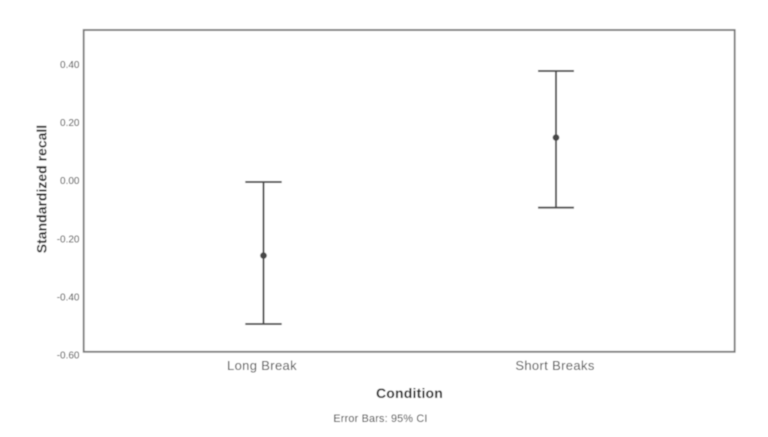 The width and height of the screenshot is (768, 437). What do you see at coordinates (70, 123) in the screenshot?
I see `svg-text: 0.20` at bounding box center [70, 123].